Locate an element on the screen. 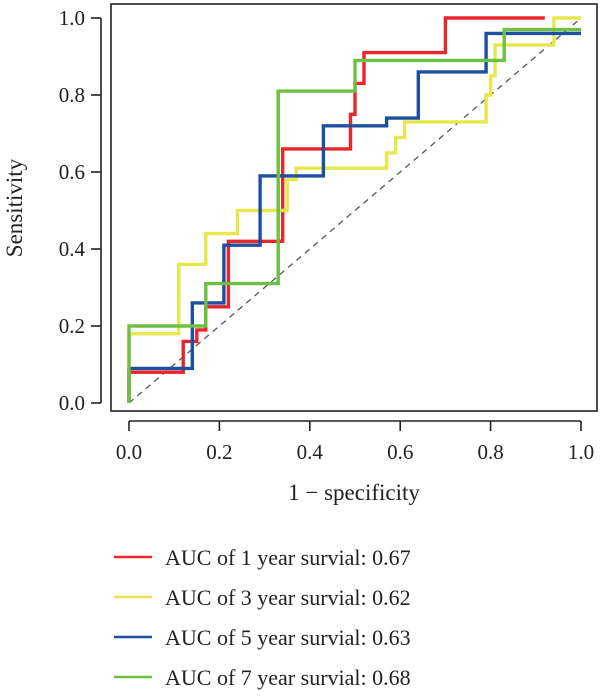 The width and height of the screenshot is (600, 697). y-tick-label: 0.8 is located at coordinates (72, 95).